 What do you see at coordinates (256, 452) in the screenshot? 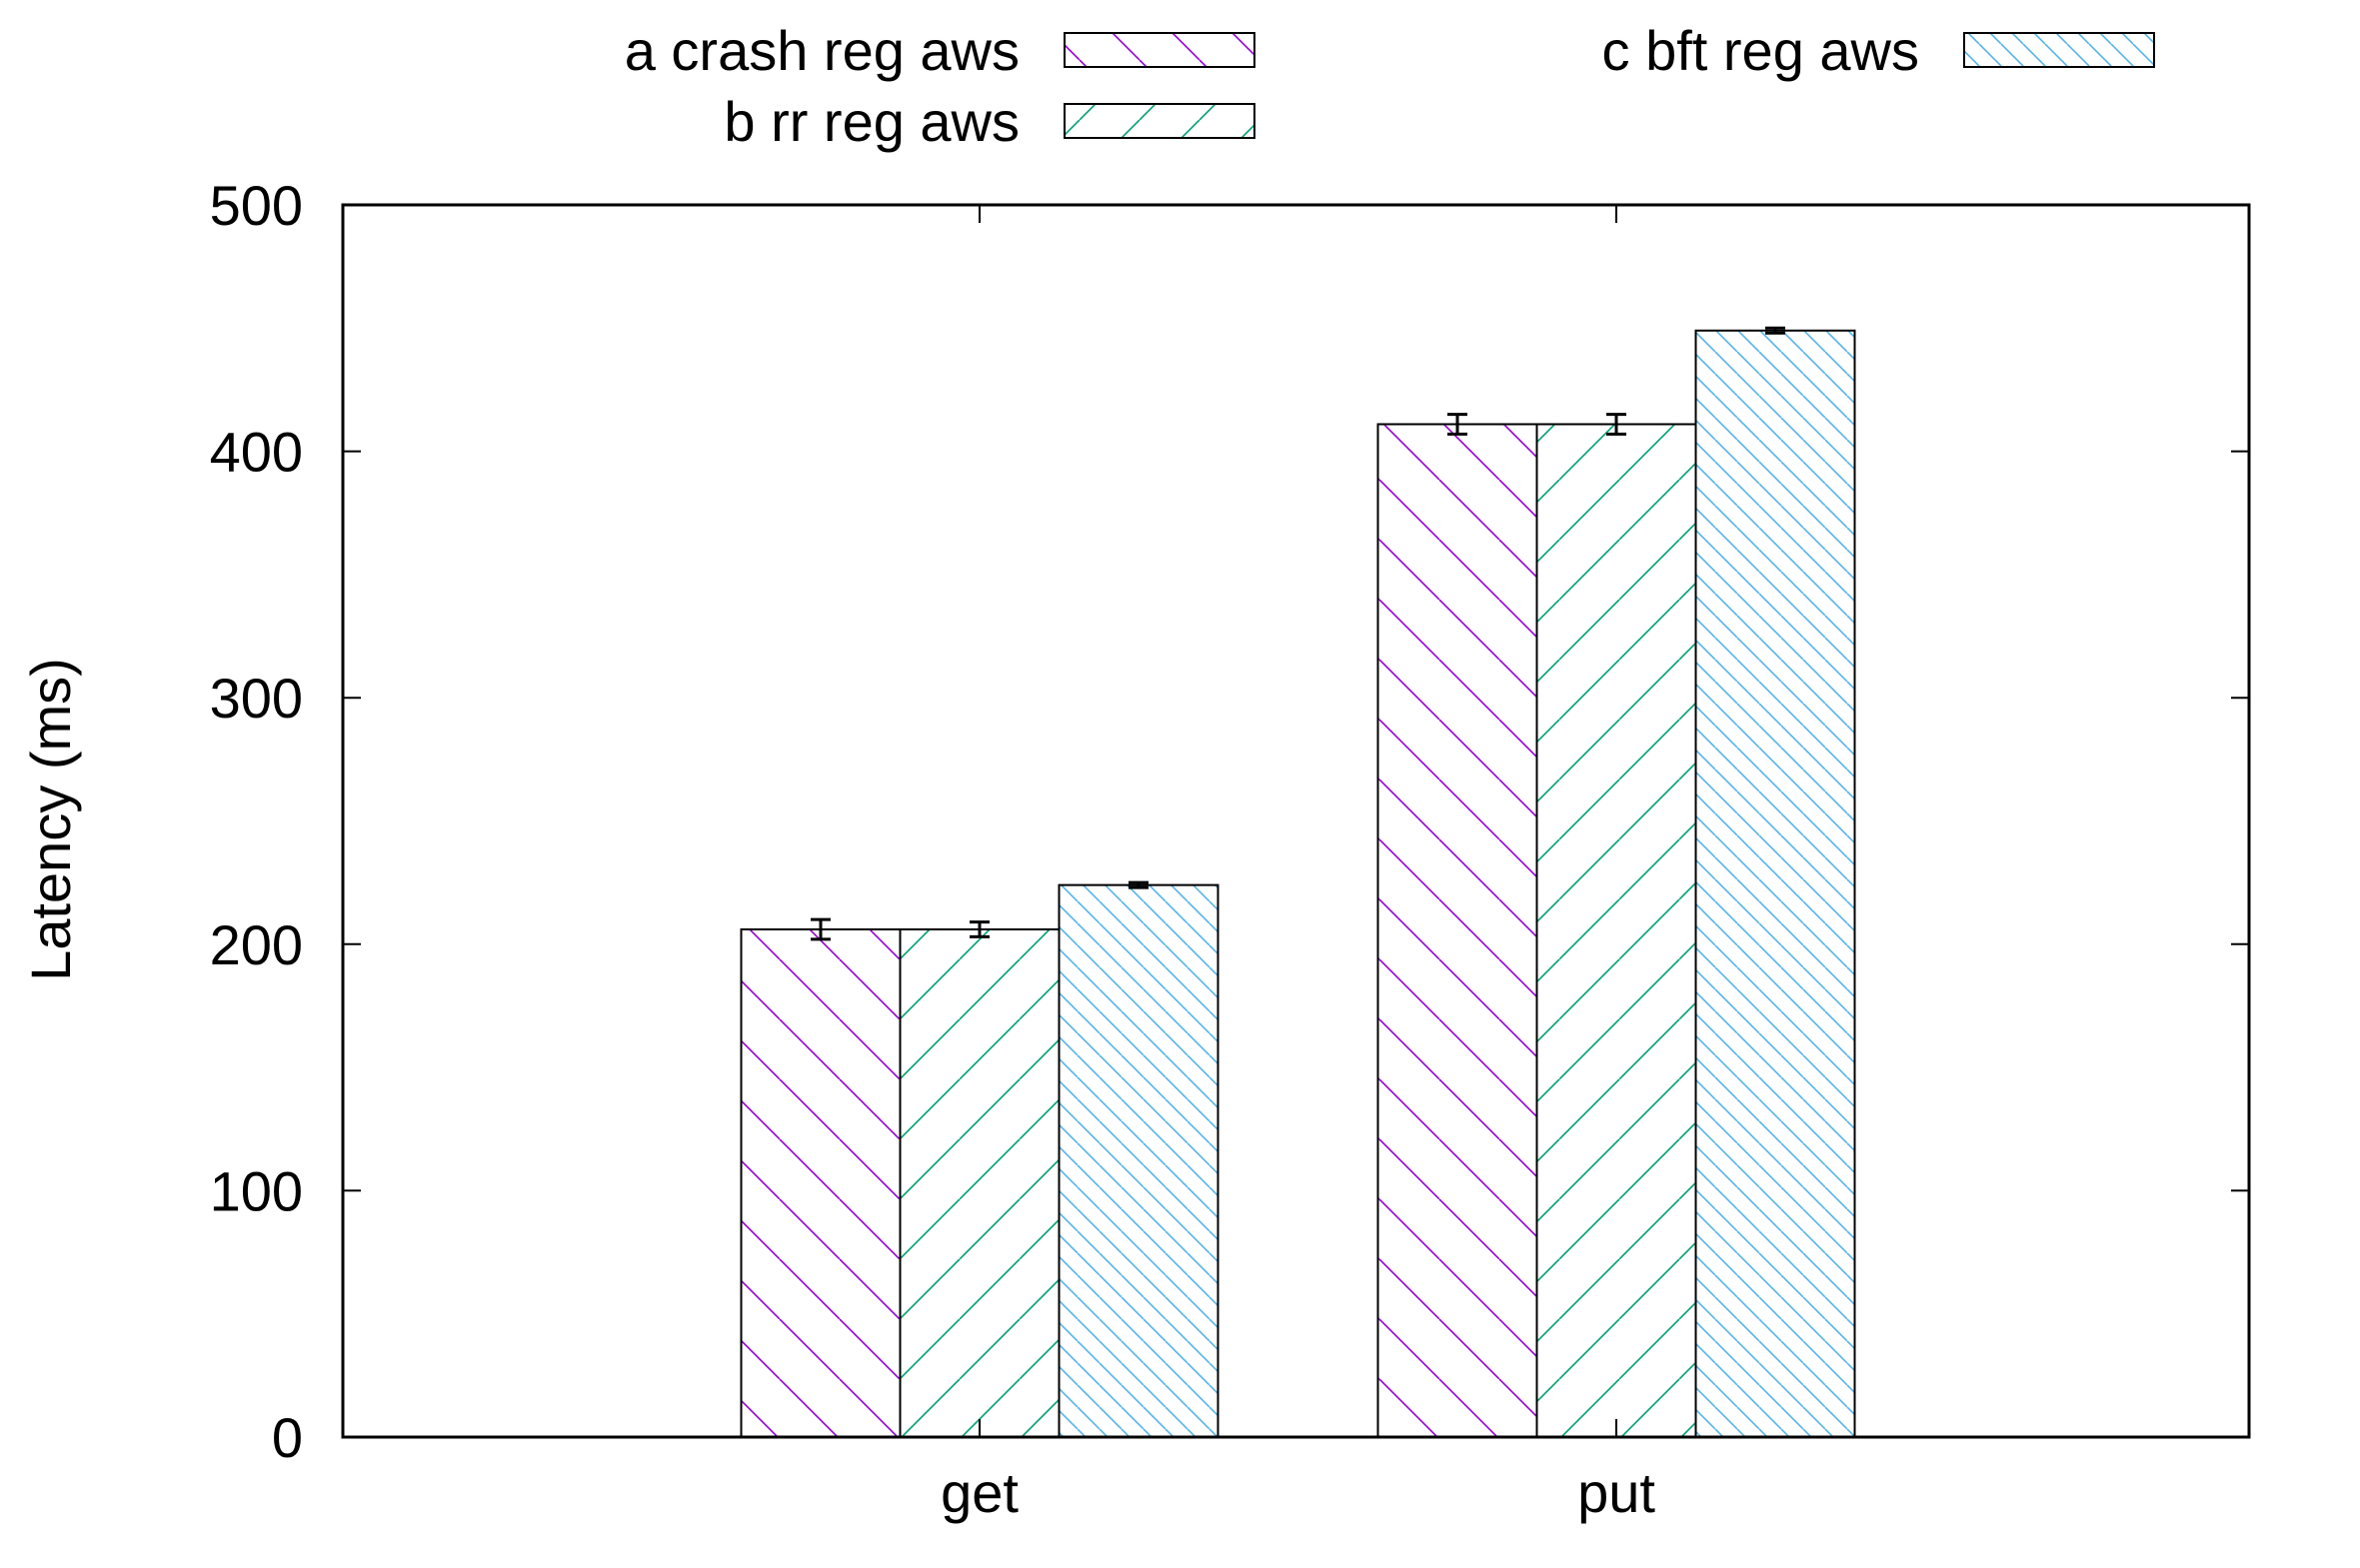
I see `y-tick-label: 400` at bounding box center [256, 452].